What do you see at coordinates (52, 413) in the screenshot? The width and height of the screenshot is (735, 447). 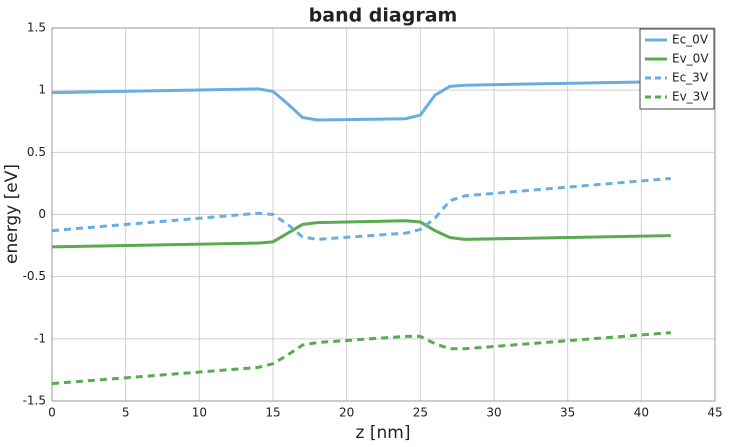 I see `x-tick-label: 0` at bounding box center [52, 413].